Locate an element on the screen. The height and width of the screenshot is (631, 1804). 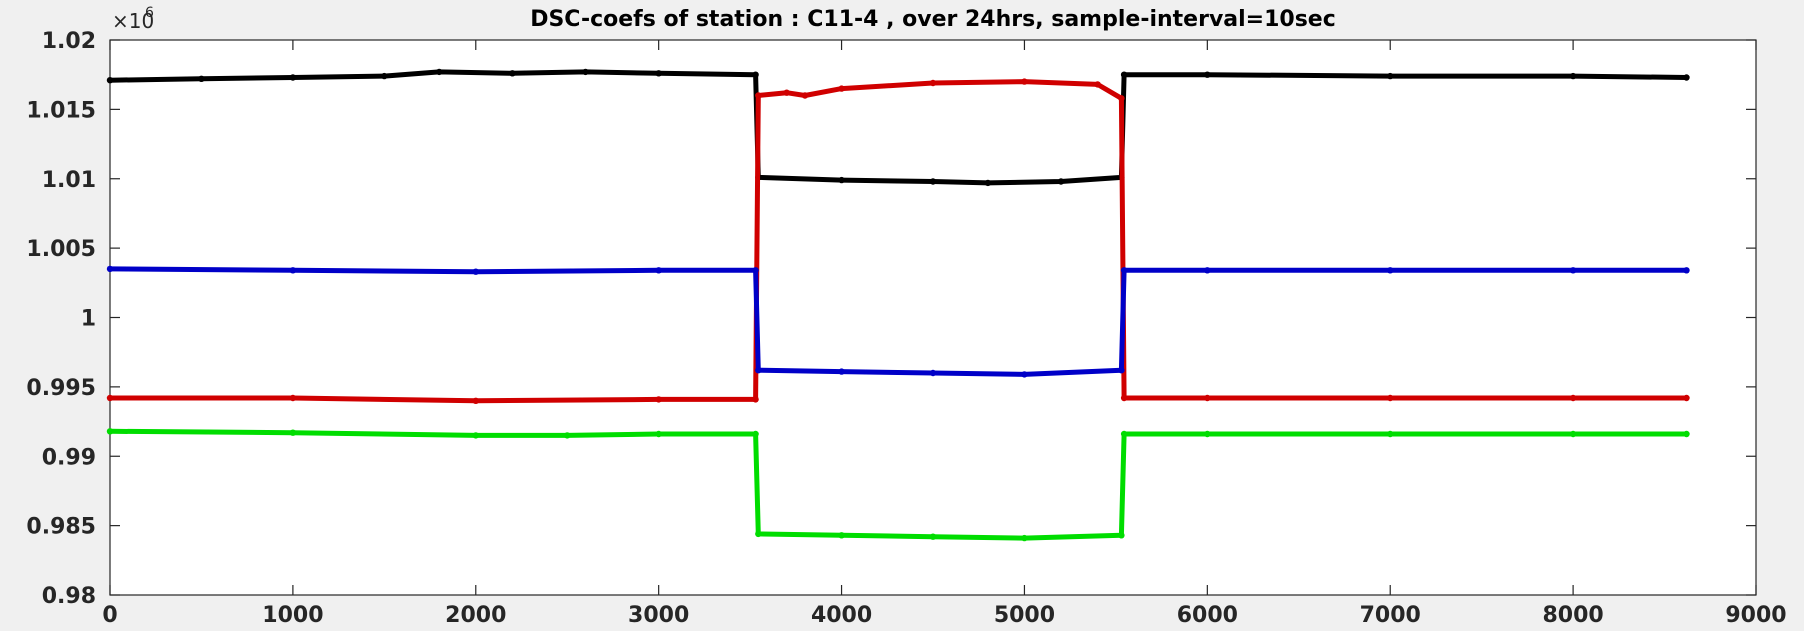
y-tick-label: 1.02 is located at coordinates (69, 41).